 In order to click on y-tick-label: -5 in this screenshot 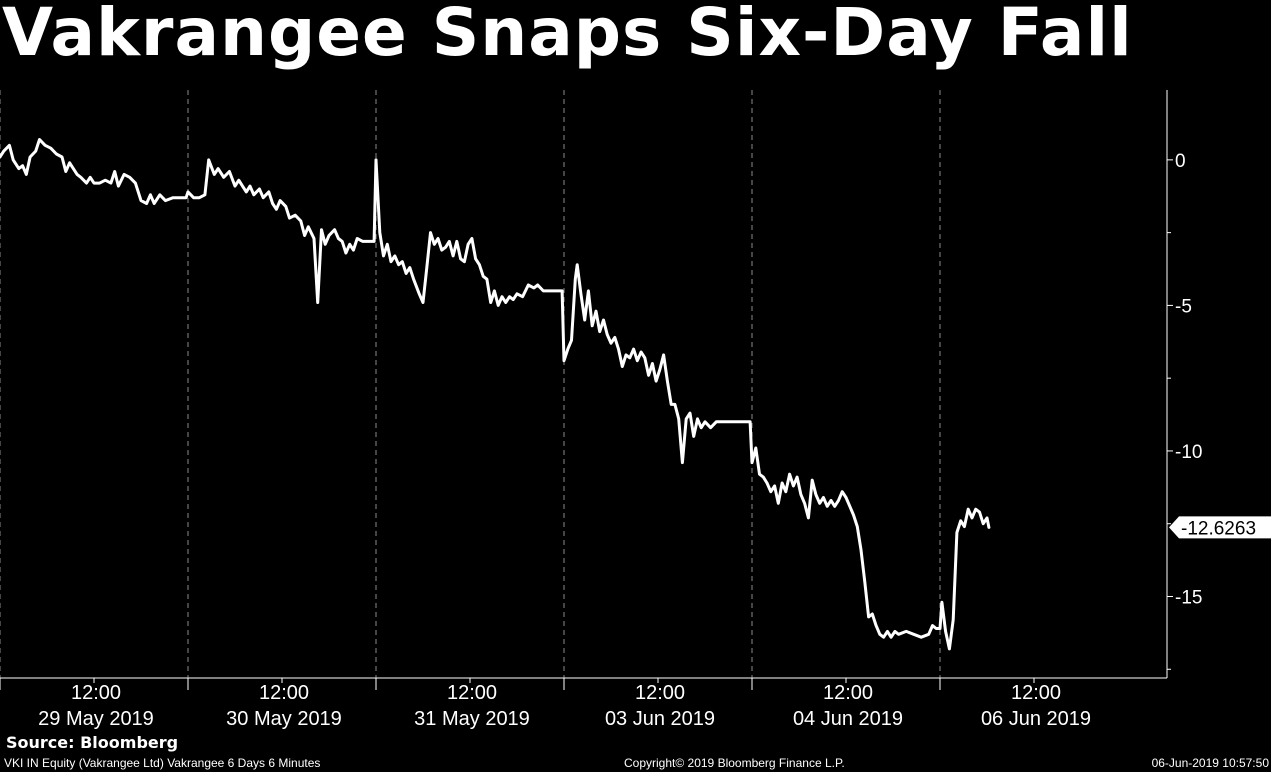, I will do `click(1183, 306)`.